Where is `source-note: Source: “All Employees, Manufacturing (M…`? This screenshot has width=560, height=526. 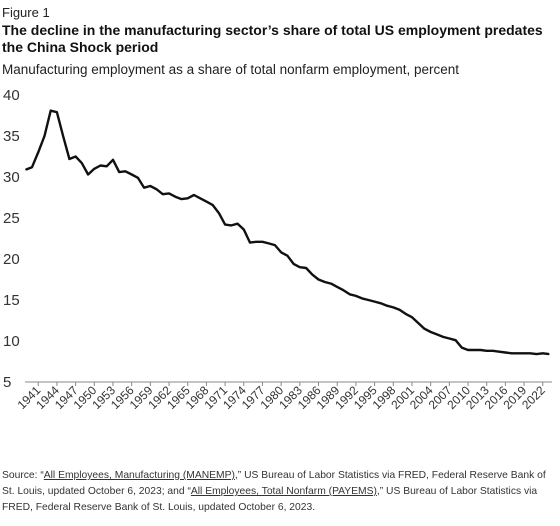
source-note: Source: “All Employees, Manufacturing (M… is located at coordinates (279, 492).